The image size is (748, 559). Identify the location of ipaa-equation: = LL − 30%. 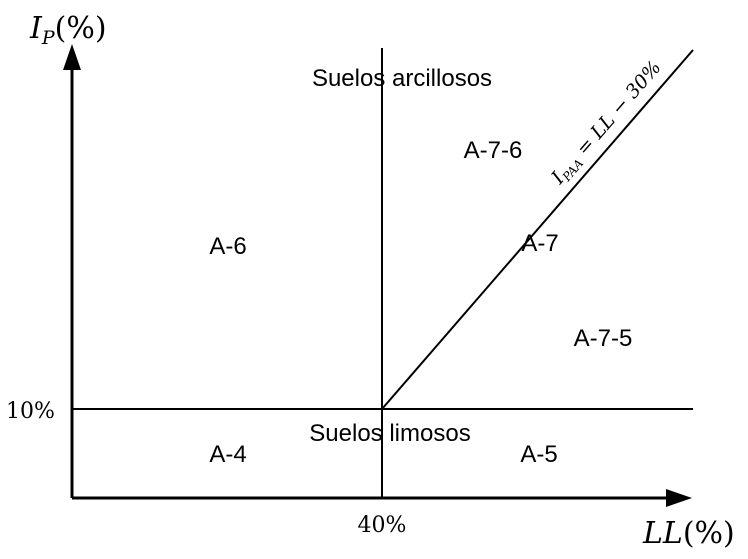
(617, 111).